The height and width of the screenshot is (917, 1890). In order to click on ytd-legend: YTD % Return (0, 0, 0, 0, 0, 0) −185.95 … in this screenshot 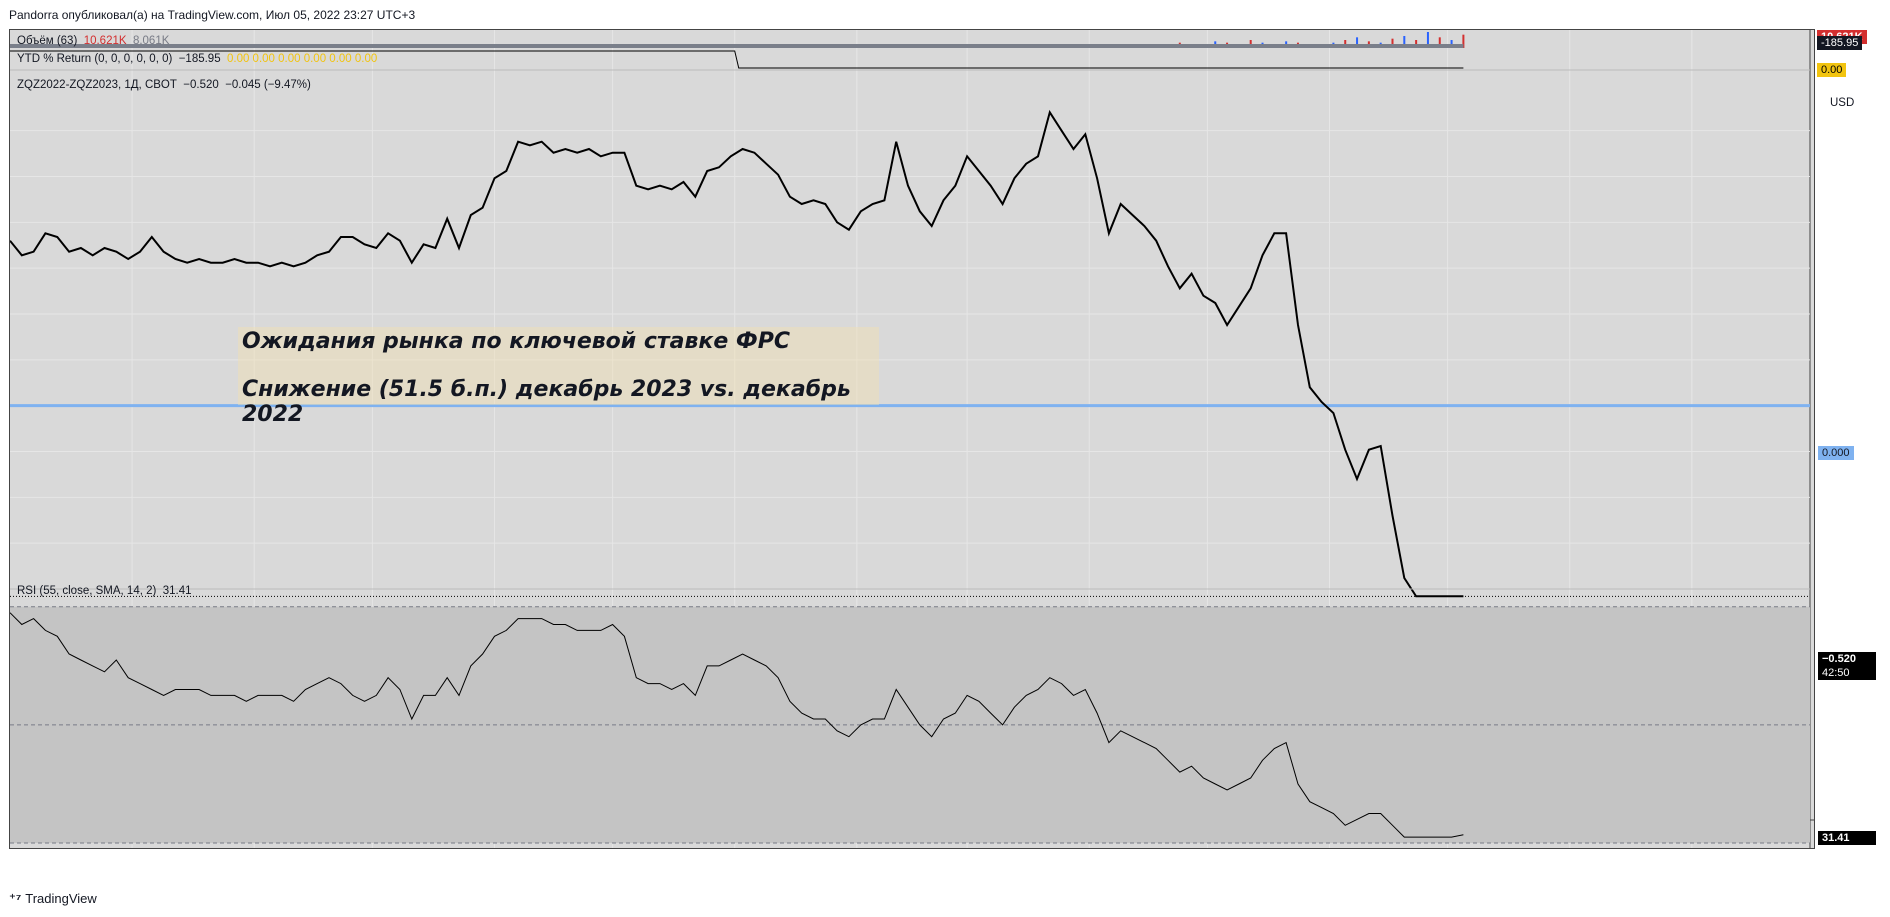, I will do `click(197, 59)`.